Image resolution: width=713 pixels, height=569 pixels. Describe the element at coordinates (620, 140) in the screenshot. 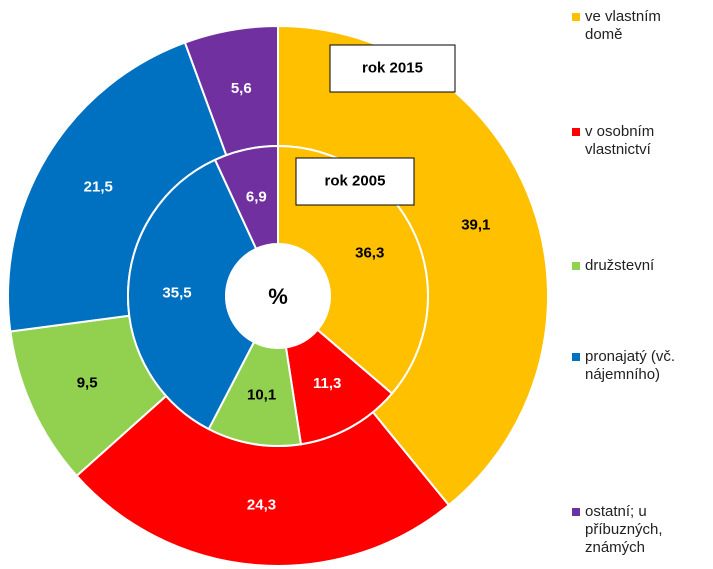

I see `legend-label: v osobním vlastnictví` at that location.